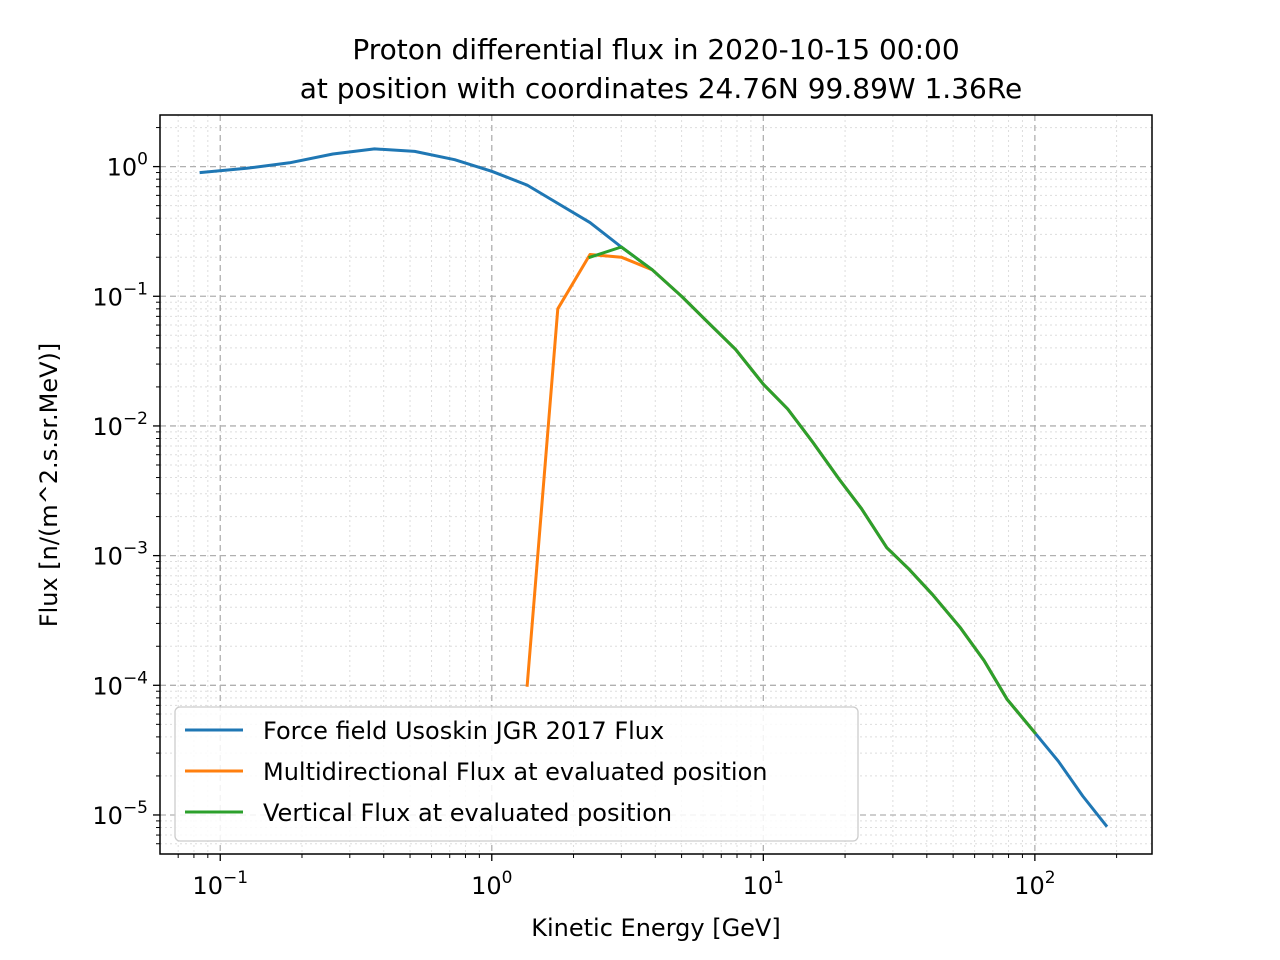 The width and height of the screenshot is (1280, 960). I want to click on y-tick-label: 10⁻², so click(120, 425).